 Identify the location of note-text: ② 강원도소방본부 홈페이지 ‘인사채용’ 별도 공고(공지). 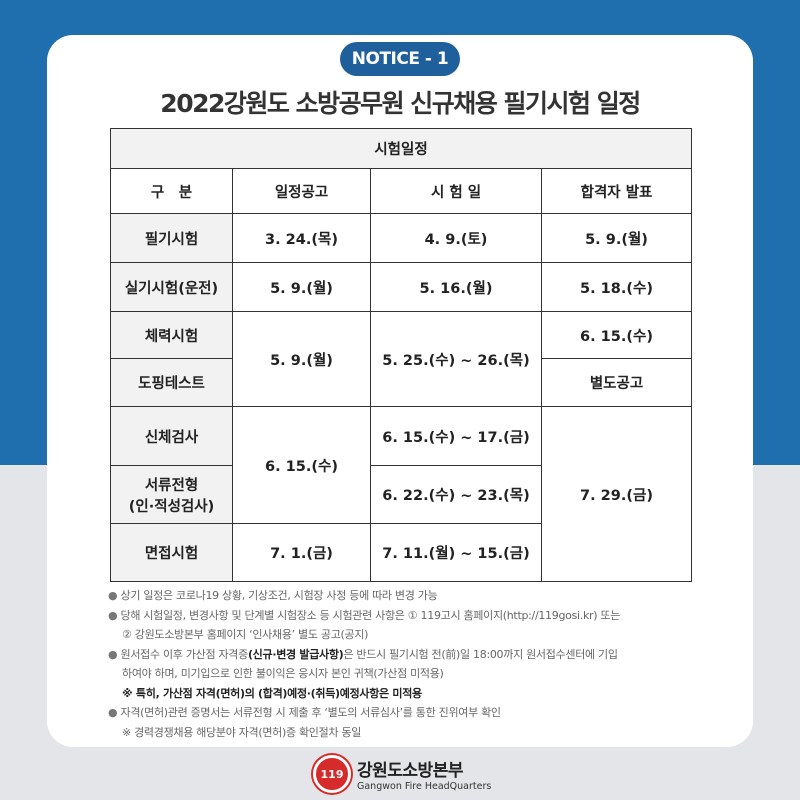
(245, 634).